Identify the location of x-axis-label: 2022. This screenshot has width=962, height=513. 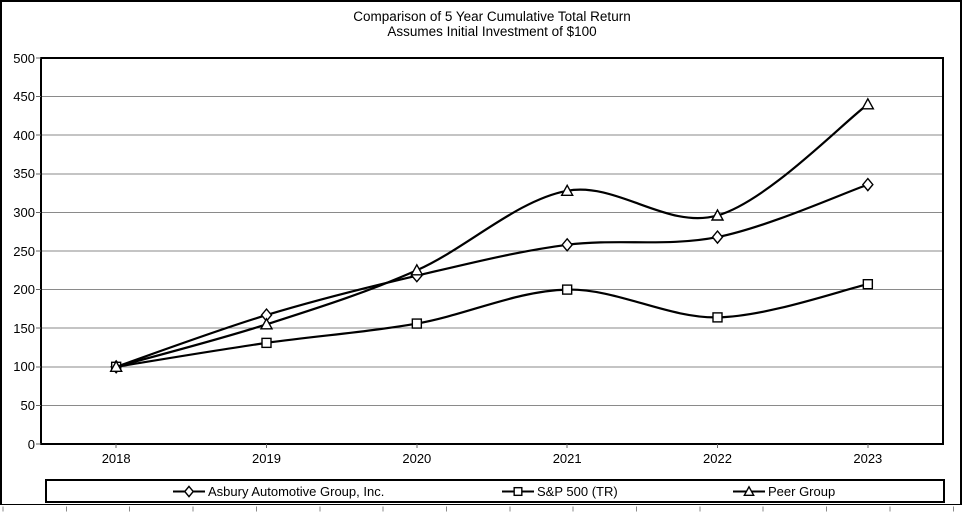
(717, 458).